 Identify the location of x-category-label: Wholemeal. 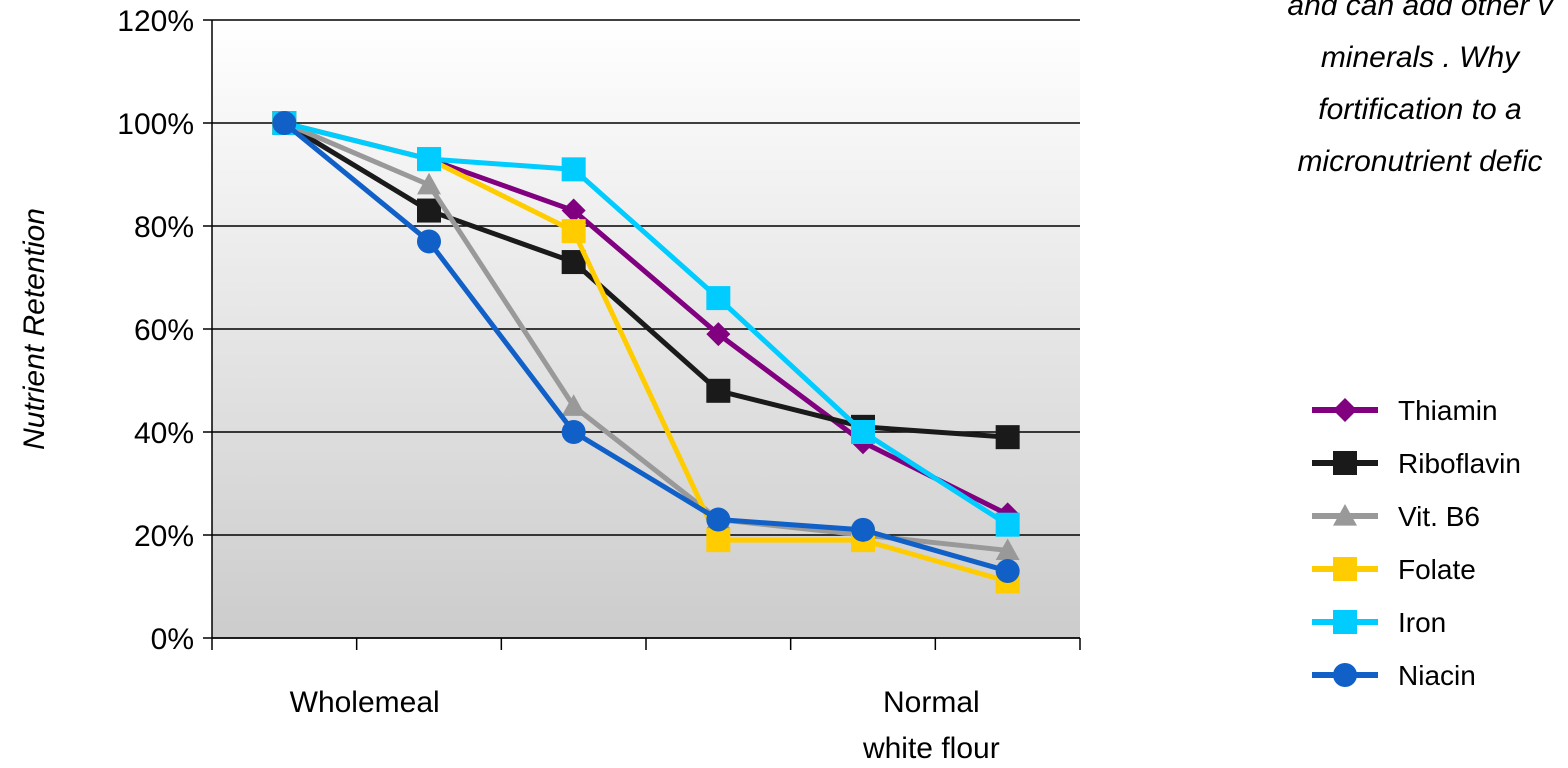
(365, 702).